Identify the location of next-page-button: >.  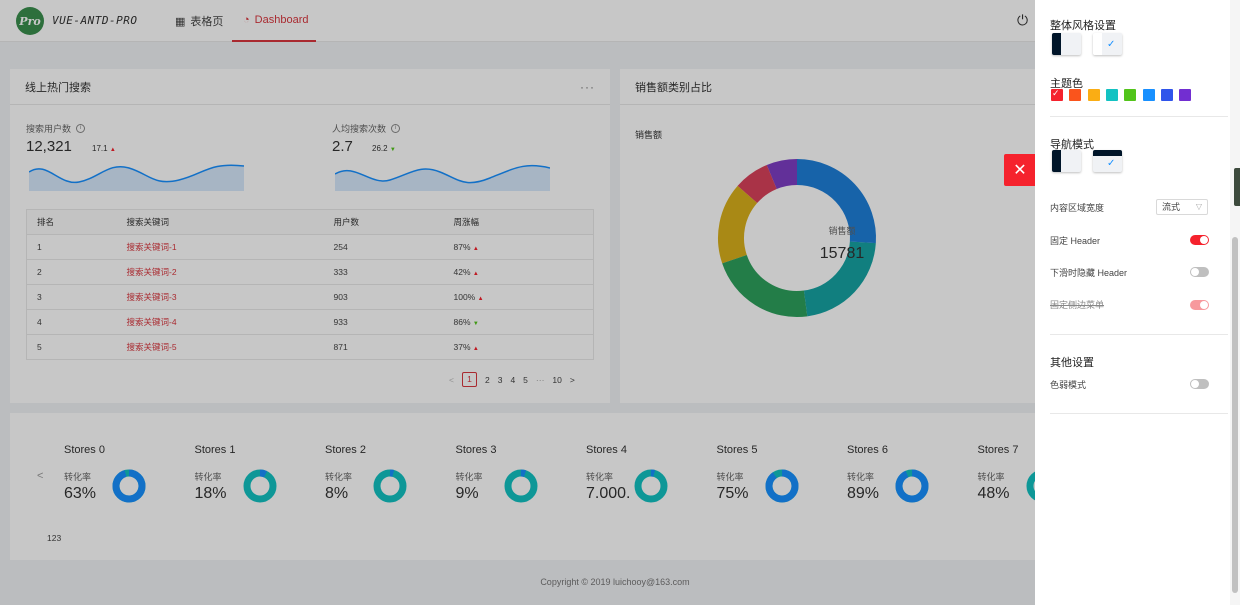
(572, 379).